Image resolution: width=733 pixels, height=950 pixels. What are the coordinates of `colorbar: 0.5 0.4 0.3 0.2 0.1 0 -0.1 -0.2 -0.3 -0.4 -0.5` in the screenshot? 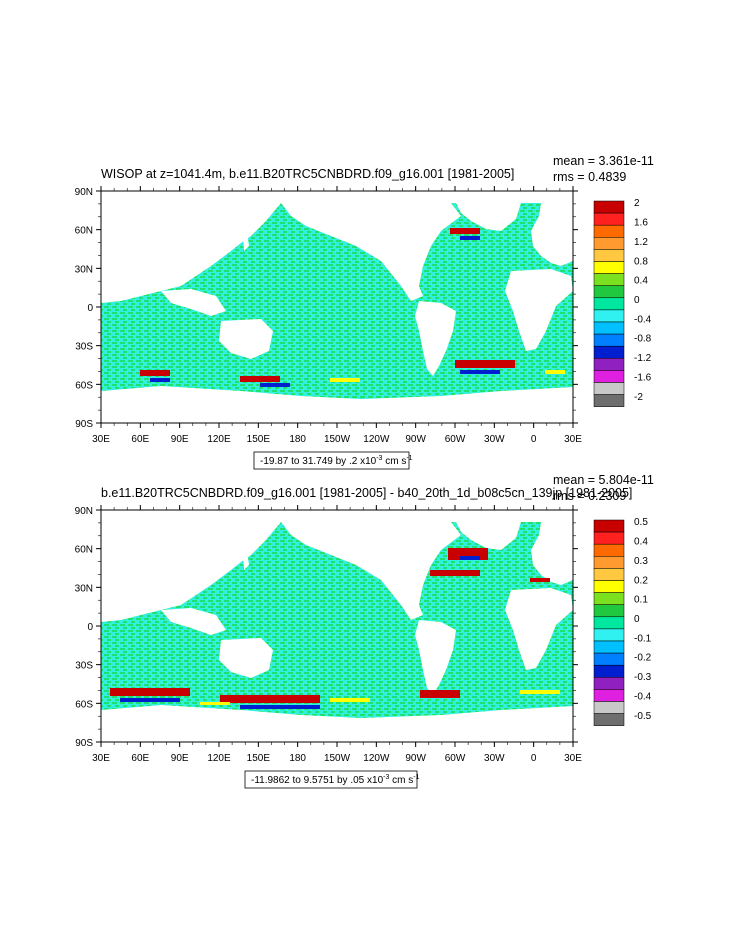 It's located at (622, 621).